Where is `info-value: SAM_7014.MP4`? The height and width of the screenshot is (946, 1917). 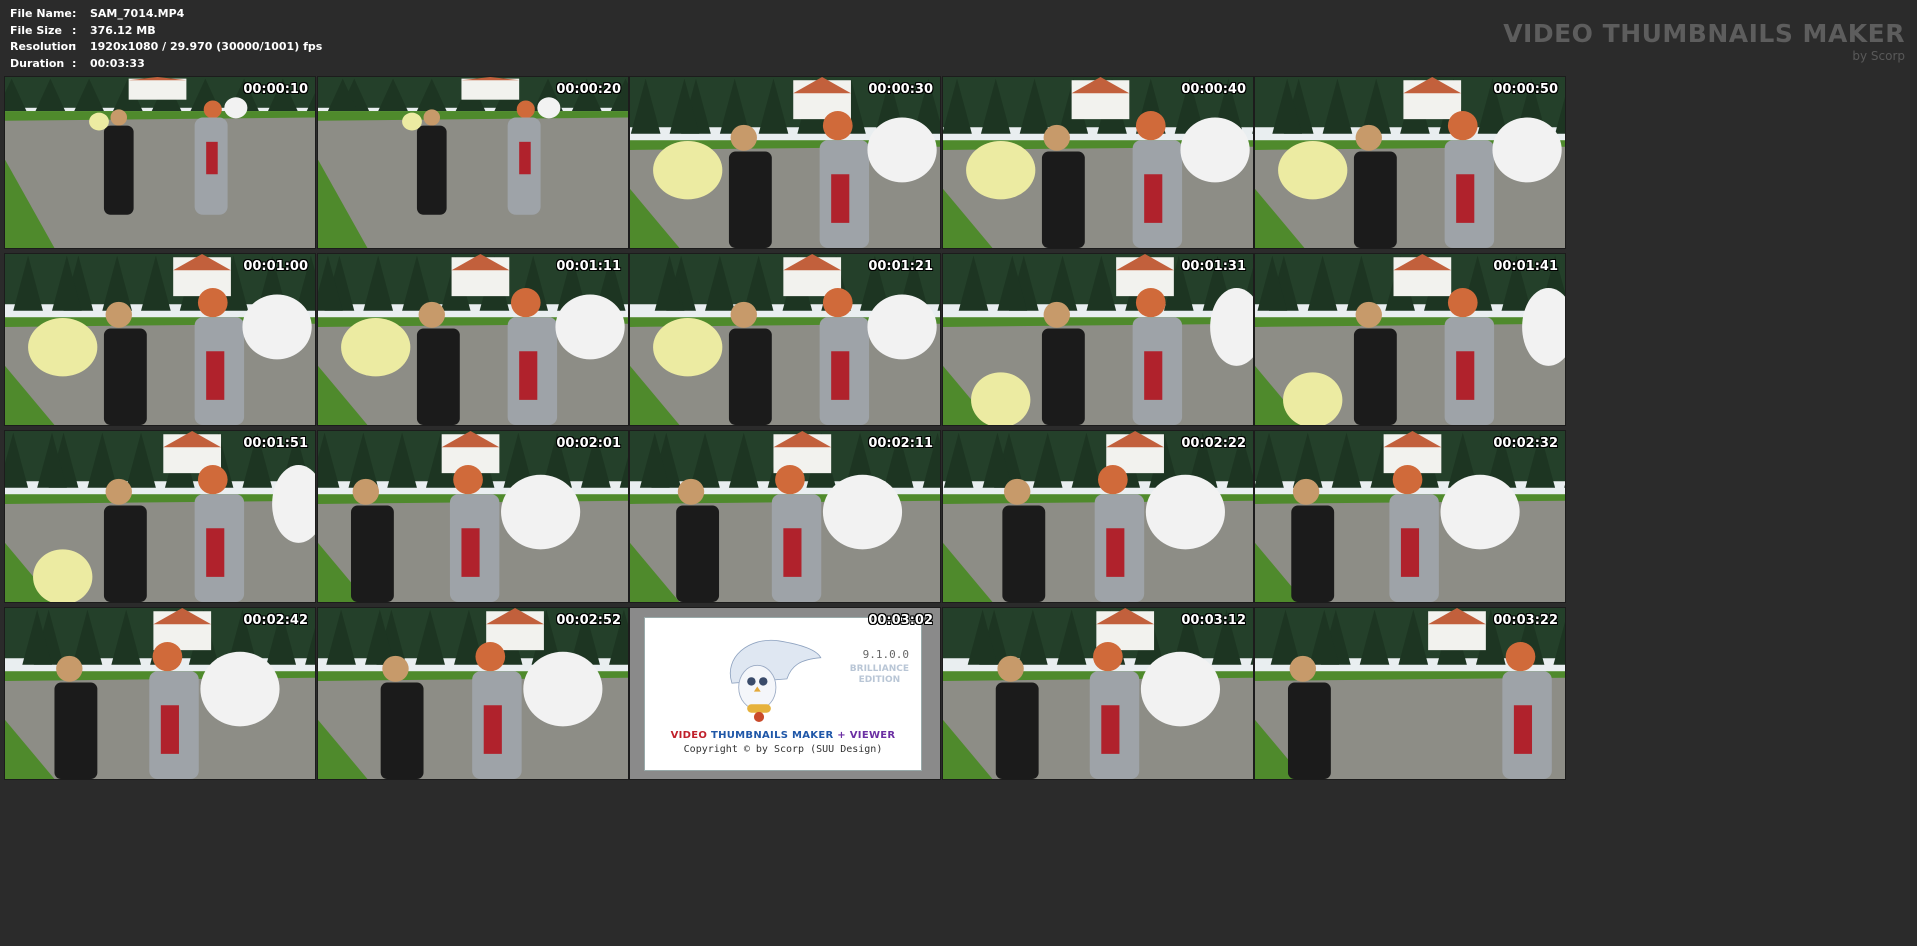
info-value: SAM_7014.MP4 is located at coordinates (137, 13).